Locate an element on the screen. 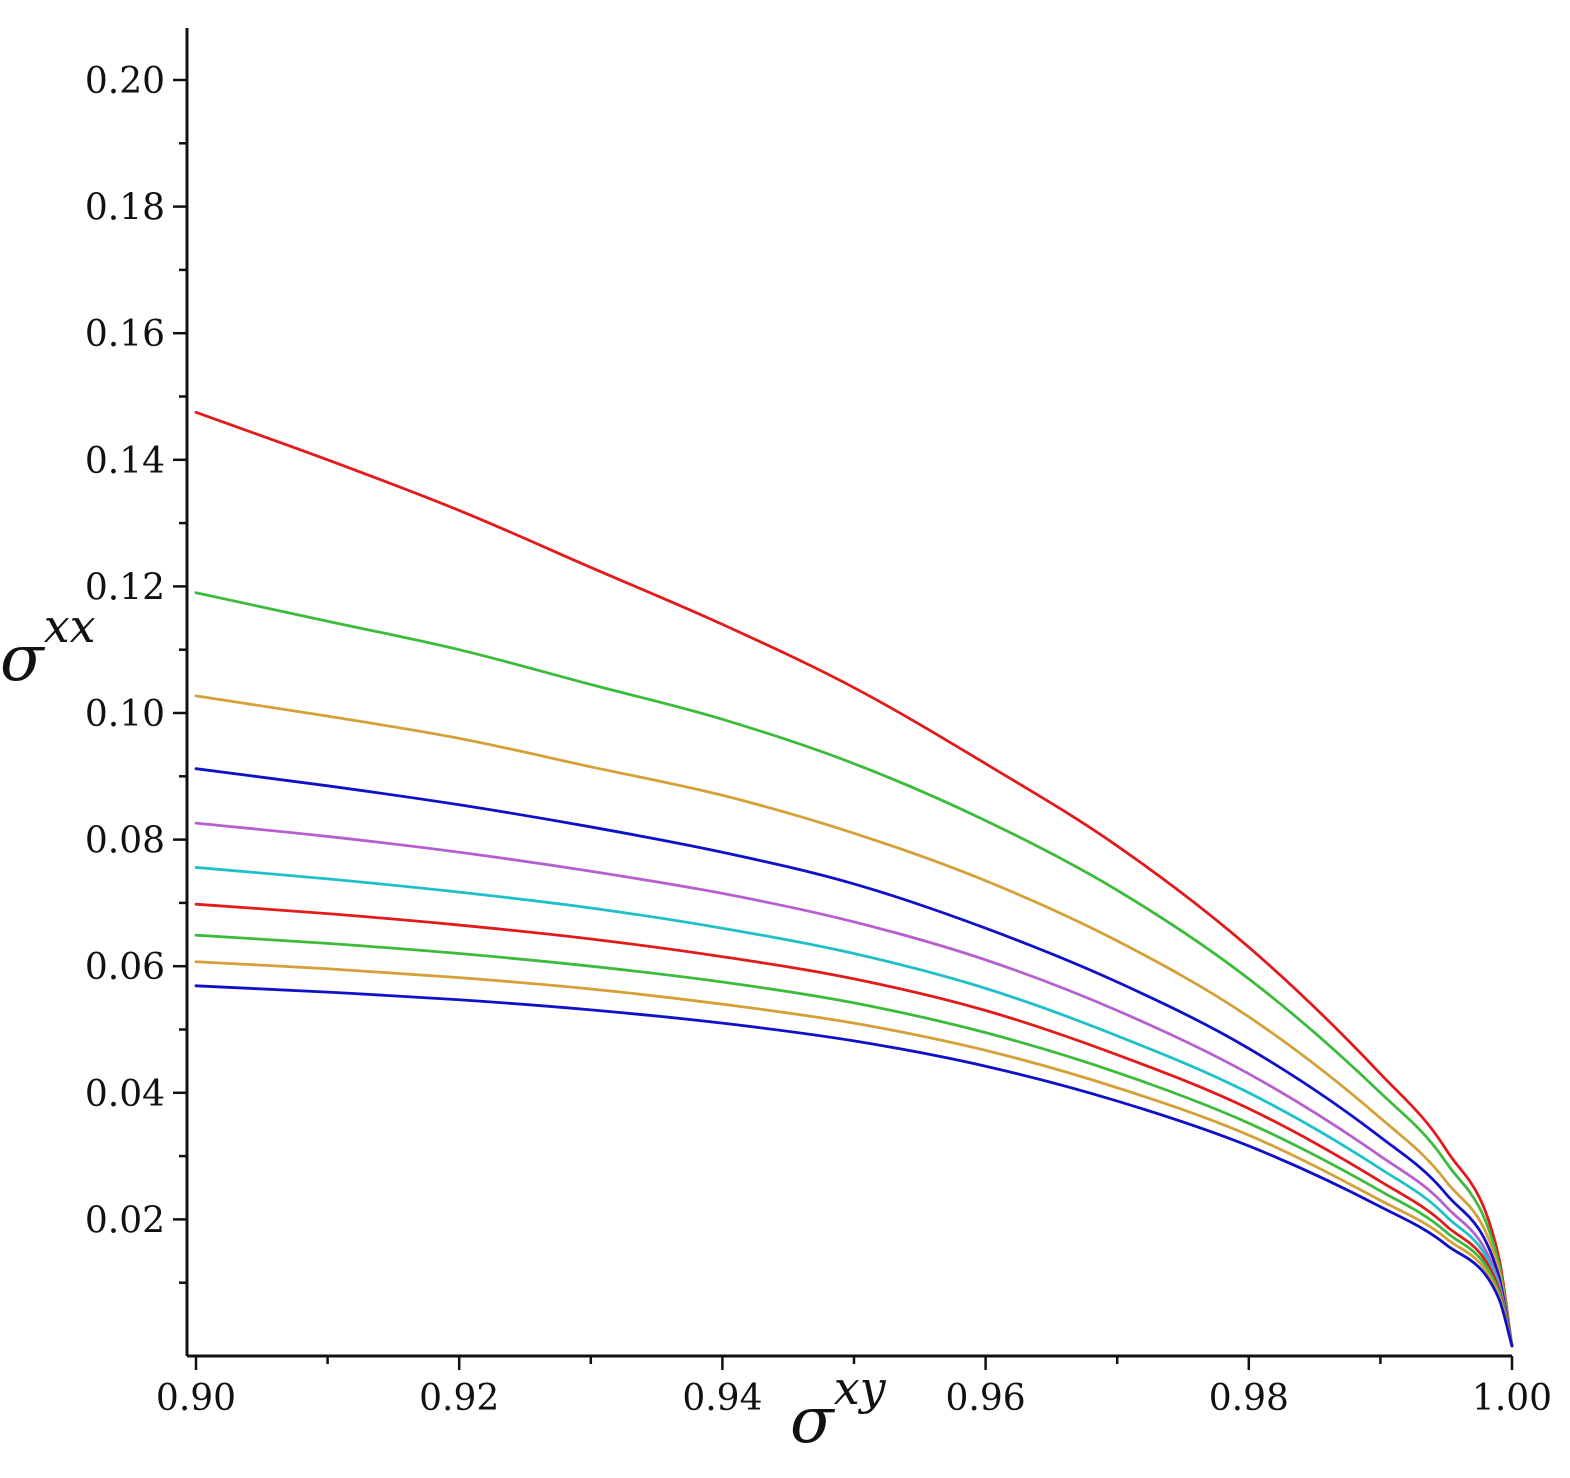 The width and height of the screenshot is (1570, 1478). x-tick-label: 0.94 is located at coordinates (722, 1398).